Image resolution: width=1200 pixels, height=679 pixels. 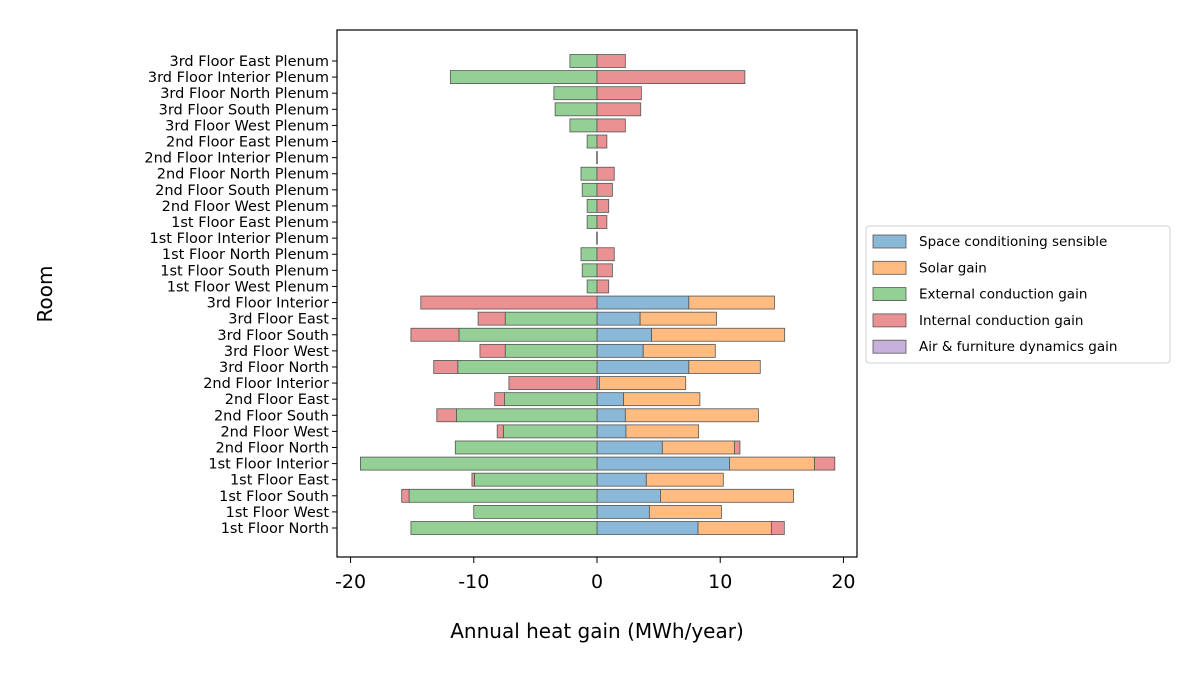 I want to click on y-tick-label: 2nd Floor North, so click(x=272, y=448).